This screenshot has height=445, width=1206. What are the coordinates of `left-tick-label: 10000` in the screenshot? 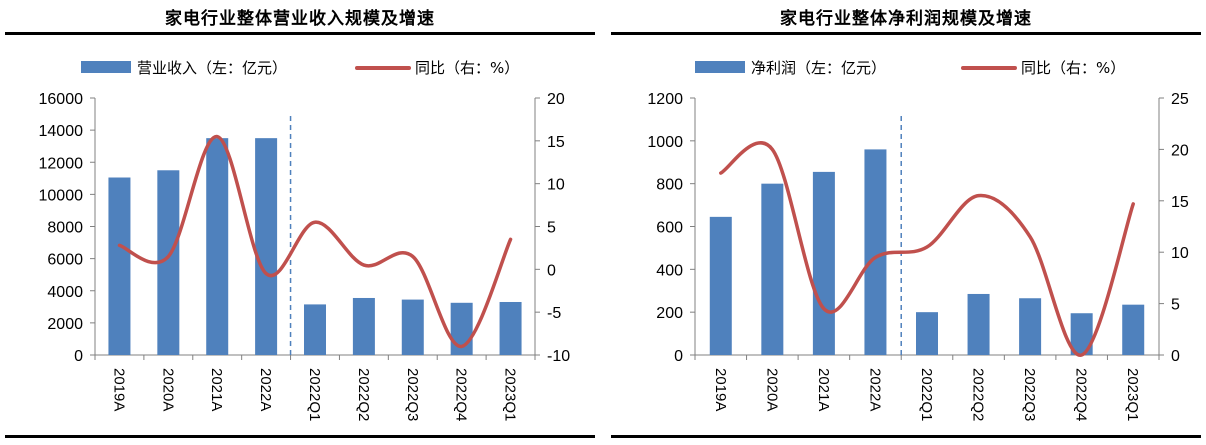 It's located at (61, 195).